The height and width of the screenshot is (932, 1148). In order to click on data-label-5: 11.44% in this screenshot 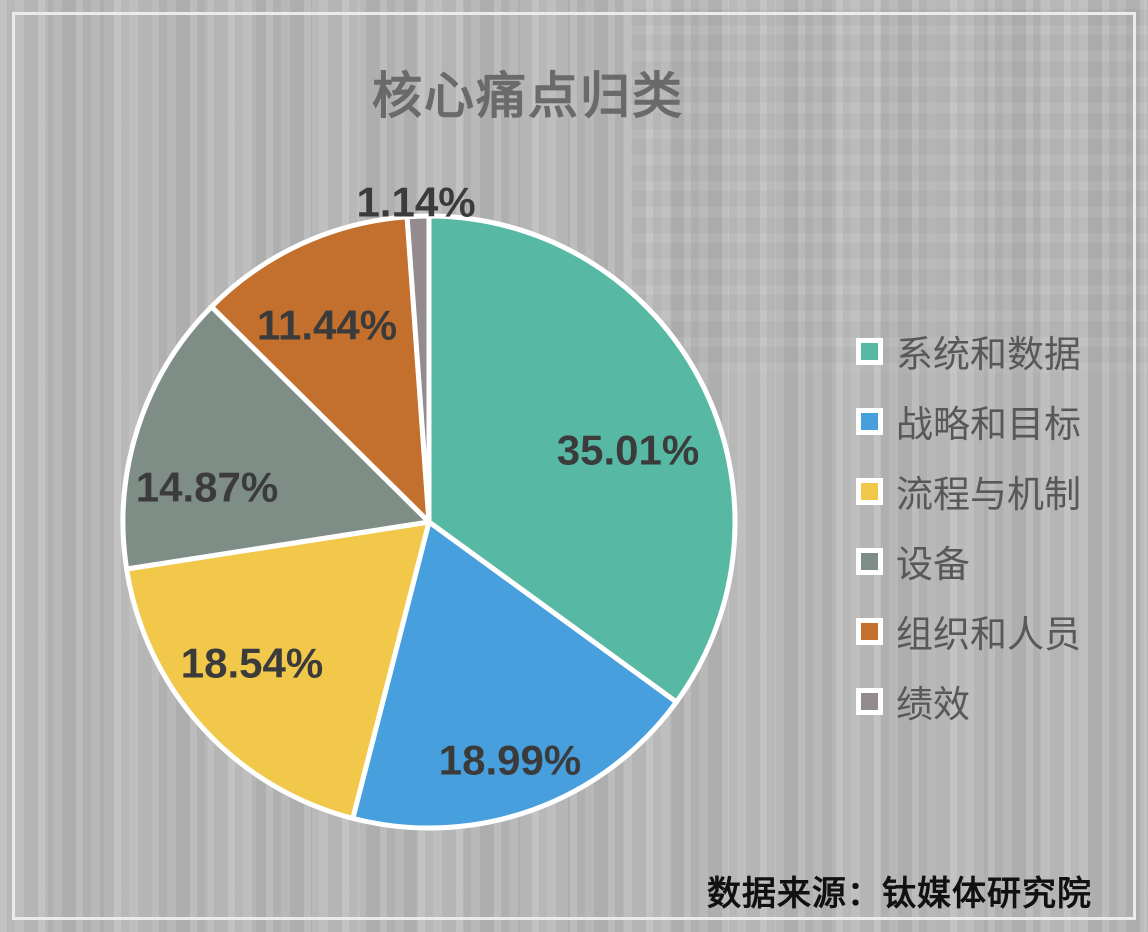, I will do `click(327, 325)`.